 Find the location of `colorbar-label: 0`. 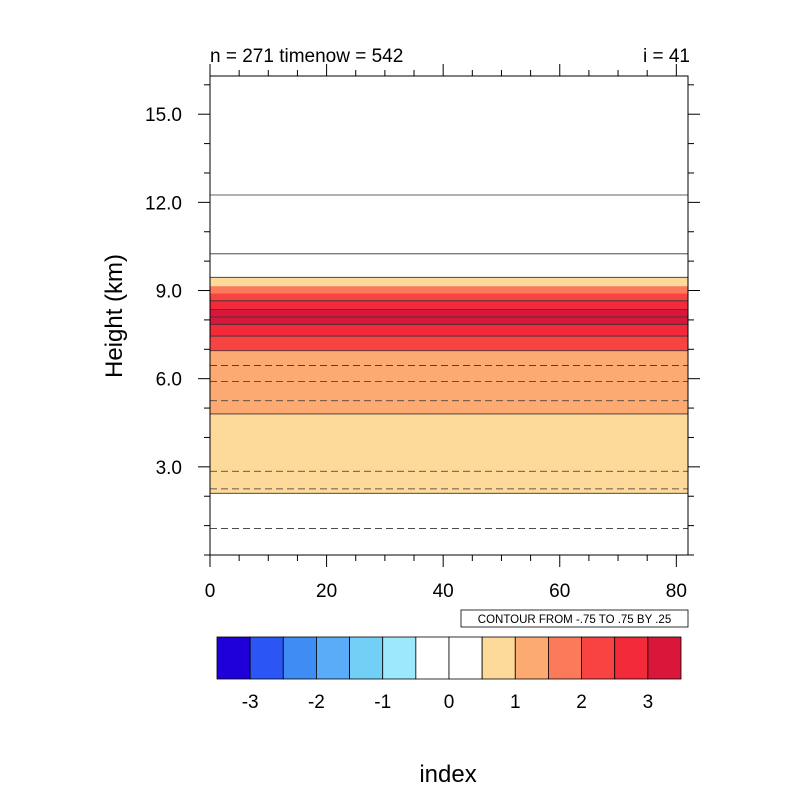

colorbar-label: 0 is located at coordinates (449, 702).